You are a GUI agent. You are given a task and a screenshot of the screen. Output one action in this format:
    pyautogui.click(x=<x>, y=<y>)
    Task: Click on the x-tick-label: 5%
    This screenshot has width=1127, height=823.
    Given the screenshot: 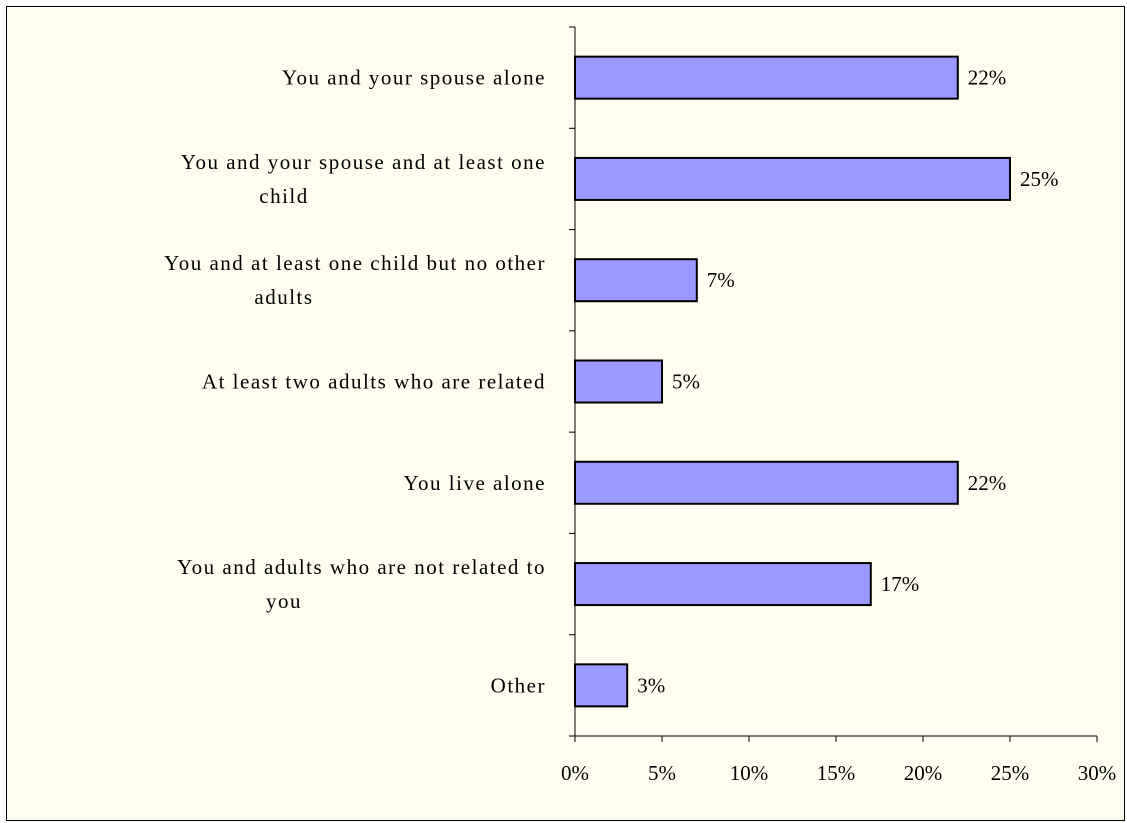 What is the action you would take?
    pyautogui.click(x=662, y=773)
    